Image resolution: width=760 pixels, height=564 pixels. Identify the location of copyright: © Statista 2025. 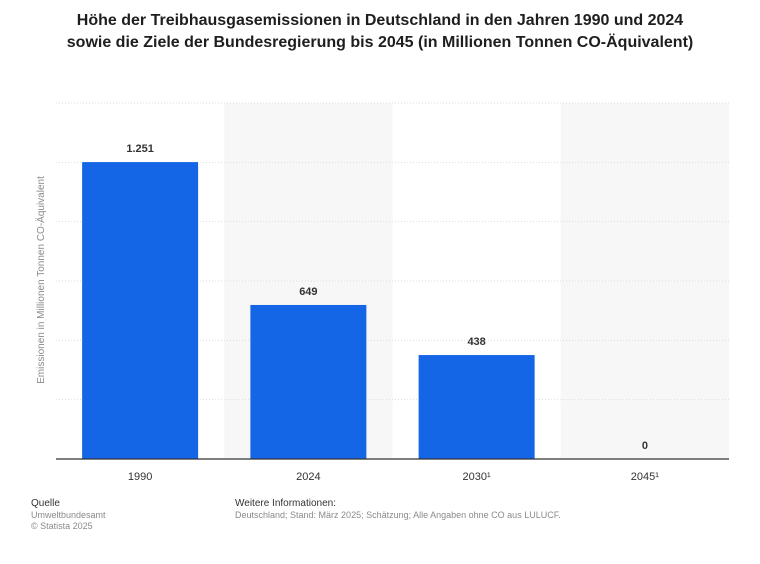
(62, 526).